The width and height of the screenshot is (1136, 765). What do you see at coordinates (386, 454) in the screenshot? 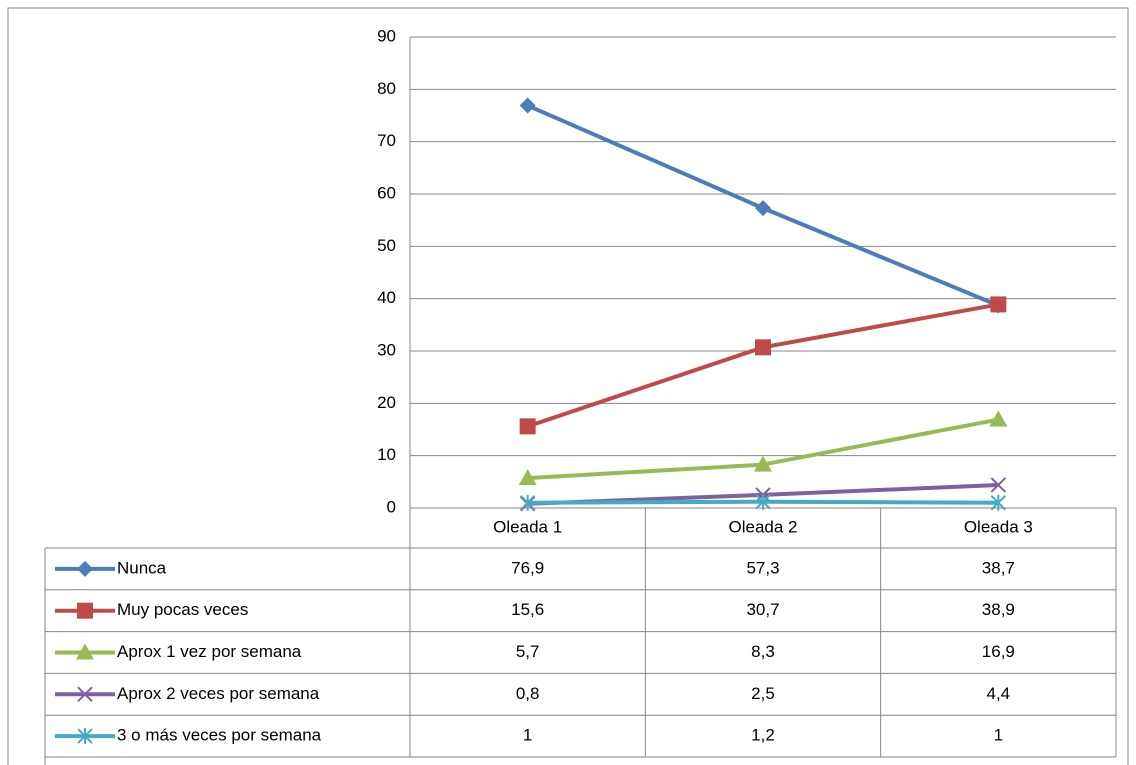
I see `y-tick-label: 10` at bounding box center [386, 454].